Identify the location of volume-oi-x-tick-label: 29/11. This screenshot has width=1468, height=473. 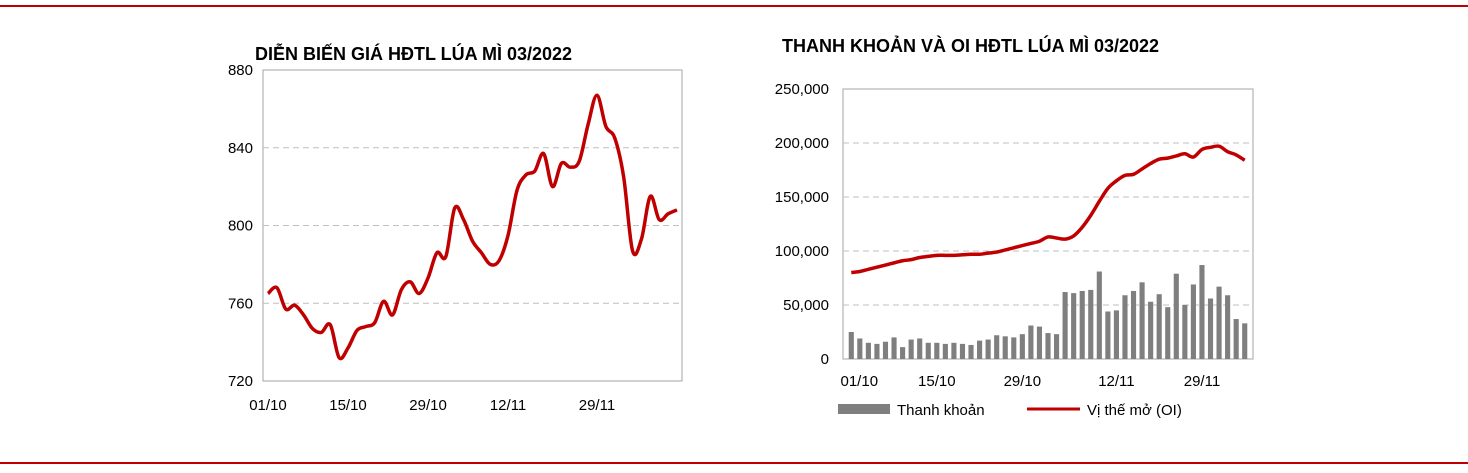
(1202, 381).